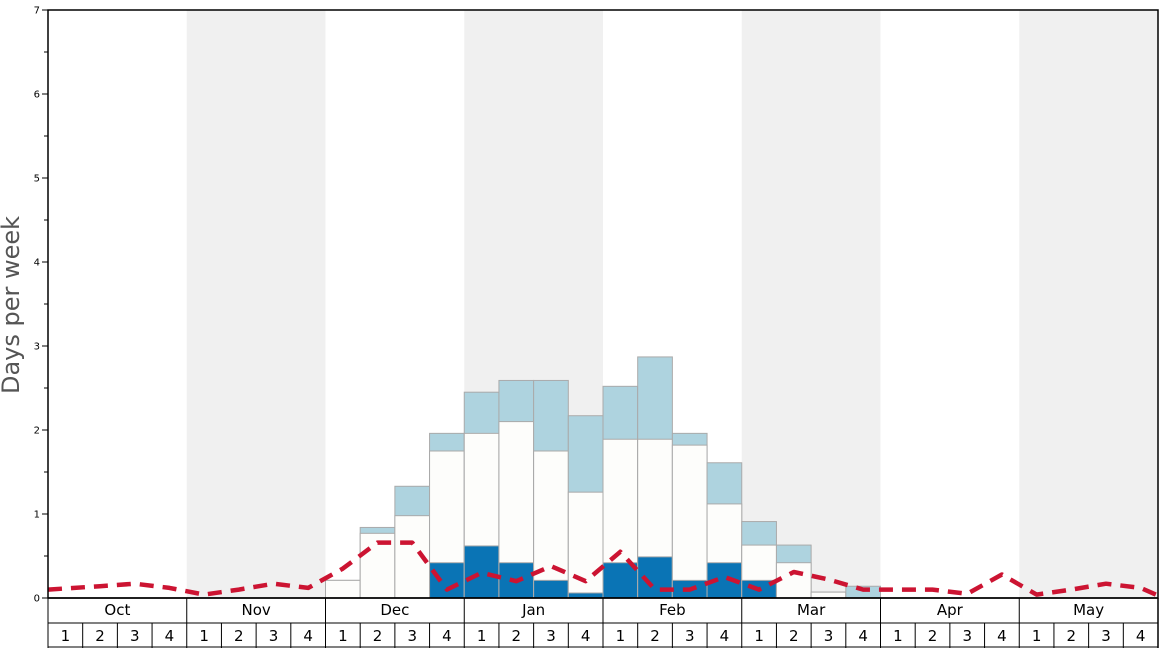  What do you see at coordinates (255, 610) in the screenshot?
I see `month-label-nov: Nov` at bounding box center [255, 610].